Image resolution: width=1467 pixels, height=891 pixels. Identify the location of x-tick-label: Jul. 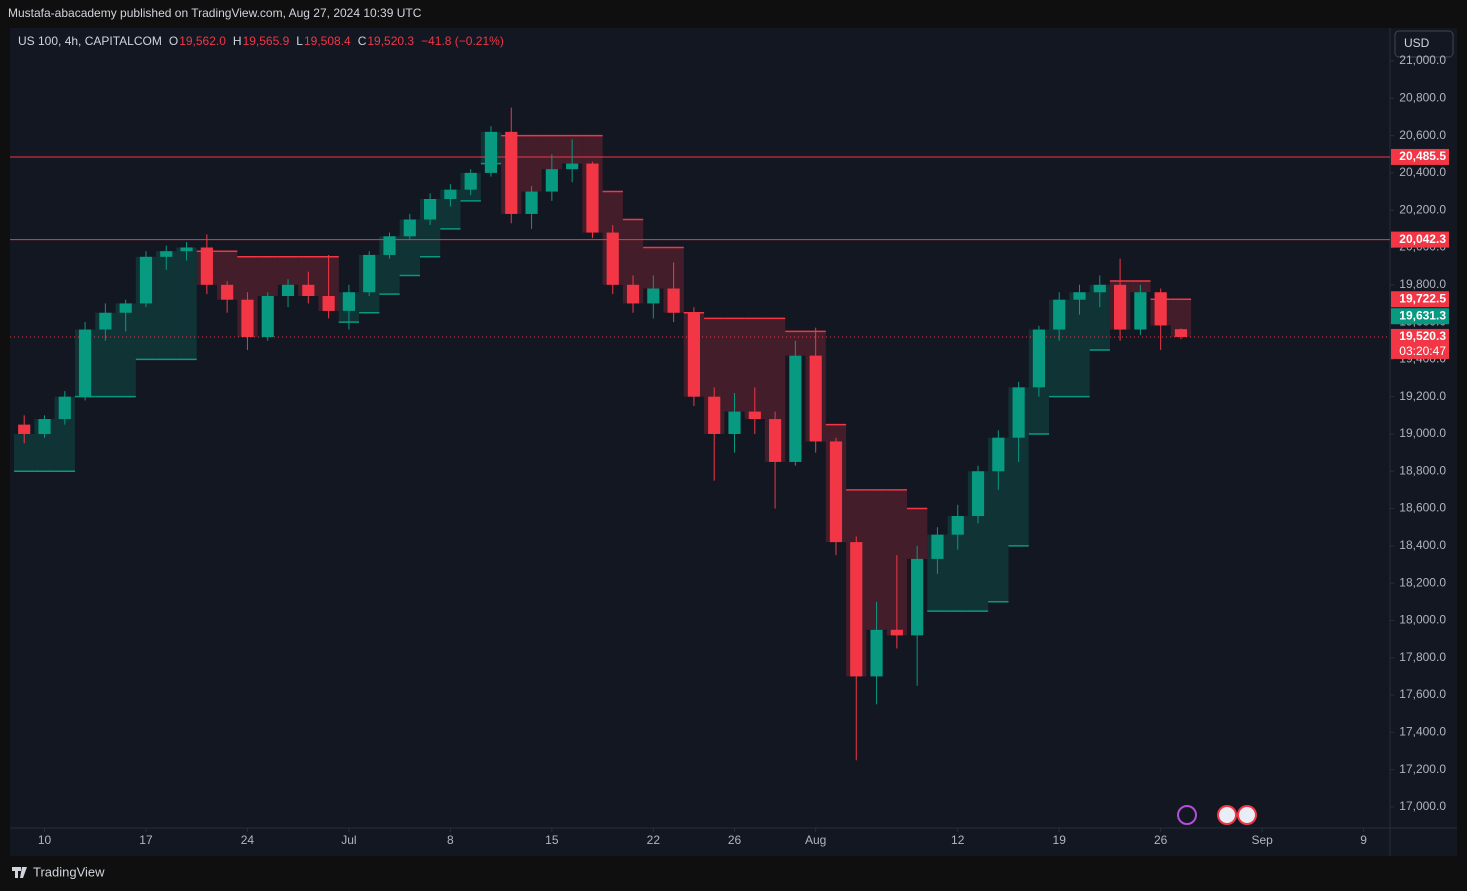
(348, 840).